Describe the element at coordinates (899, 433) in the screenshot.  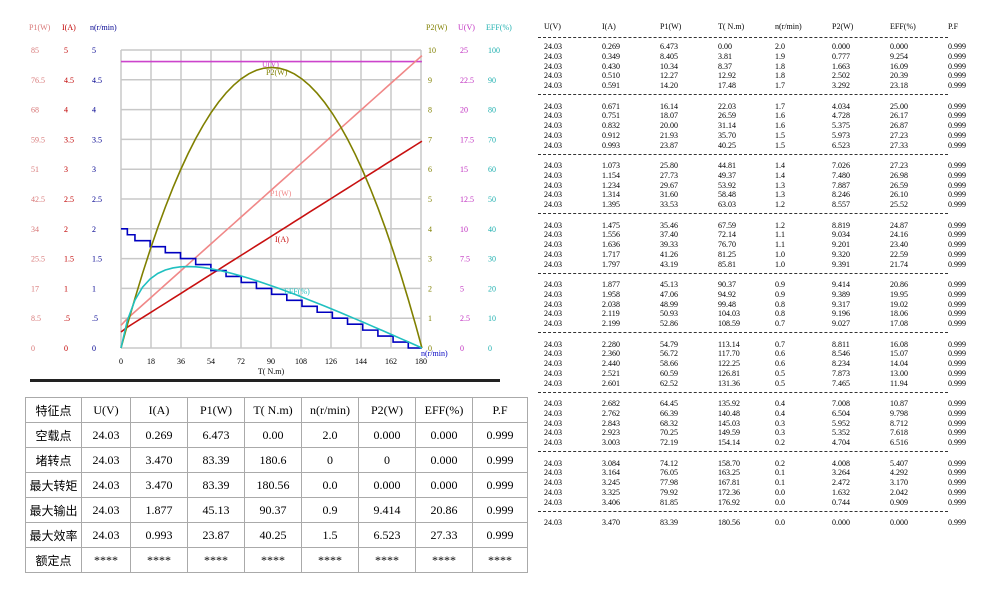
I see `table-cell: 7.618` at that location.